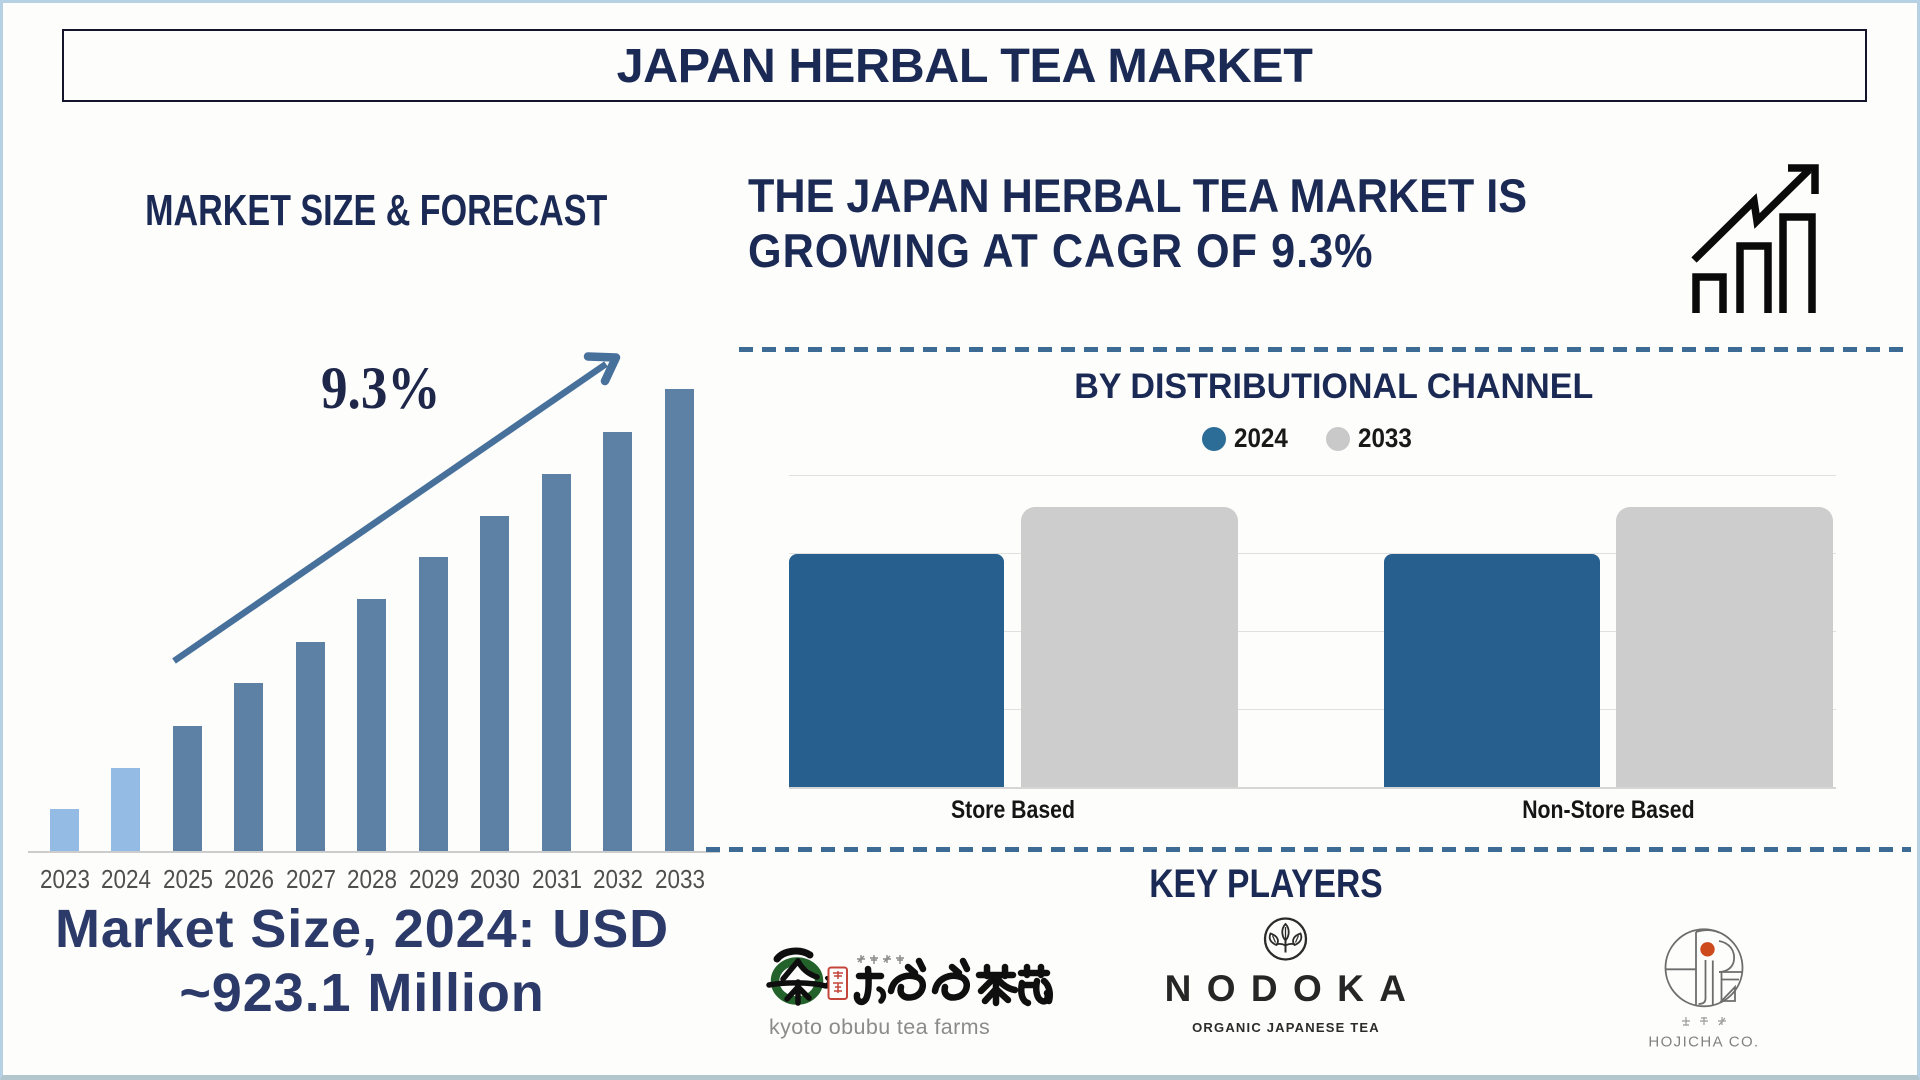 Image resolution: width=1920 pixels, height=1080 pixels. Describe the element at coordinates (1703, 1042) in the screenshot. I see `svg-text: HOJICHA CO.` at that location.